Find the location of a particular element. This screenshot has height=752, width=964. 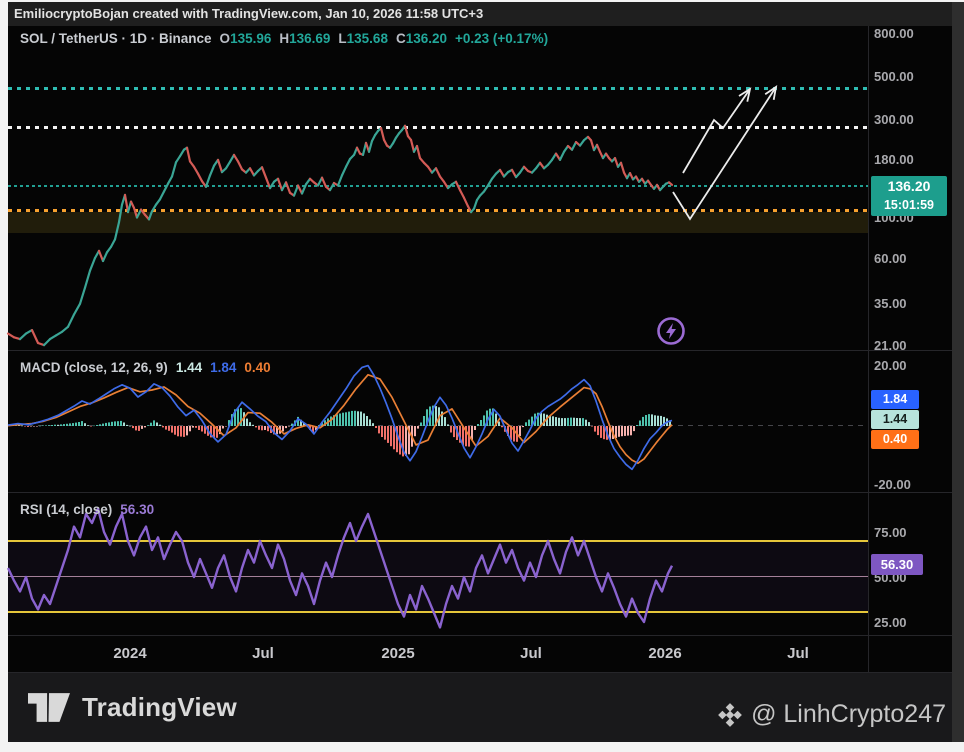

last-price-value: 136.20 is located at coordinates (909, 186).